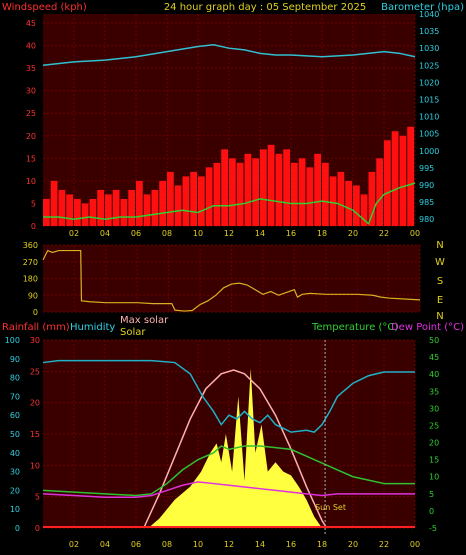 Image resolution: width=466 pixels, height=555 pixels. I want to click on temp-y-tick-label: 40, so click(434, 374).